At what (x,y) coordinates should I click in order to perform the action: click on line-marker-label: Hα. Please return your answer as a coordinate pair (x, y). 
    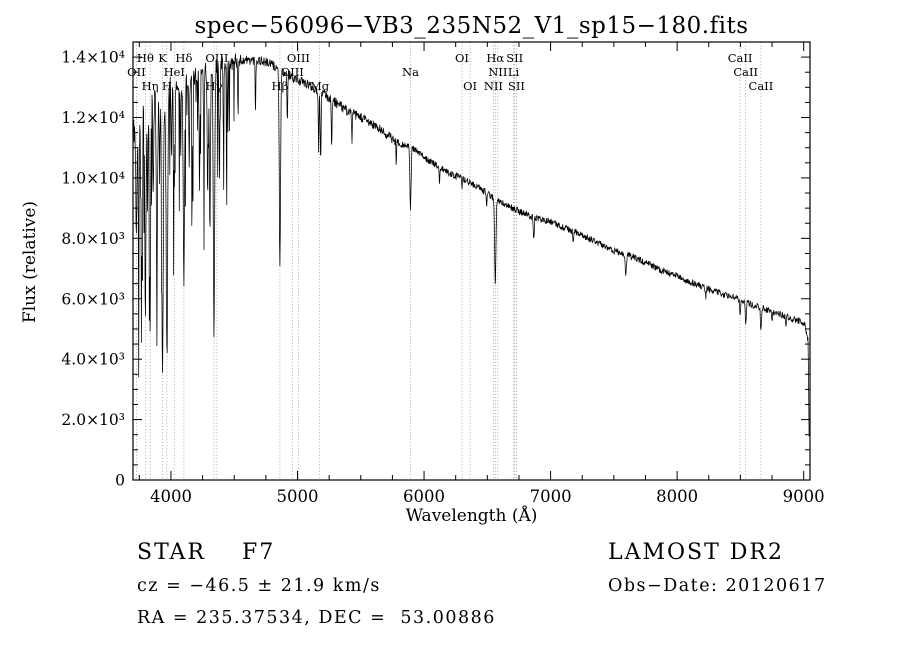
    Looking at the image, I should click on (495, 58).